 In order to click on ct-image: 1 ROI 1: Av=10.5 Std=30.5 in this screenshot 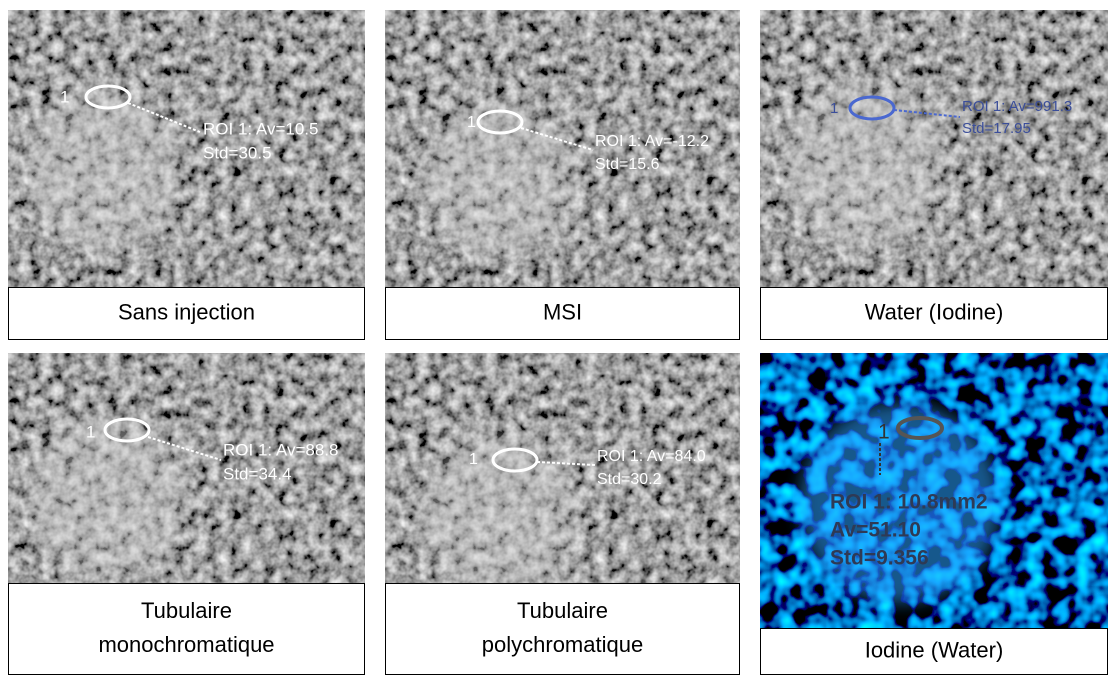, I will do `click(186, 148)`.